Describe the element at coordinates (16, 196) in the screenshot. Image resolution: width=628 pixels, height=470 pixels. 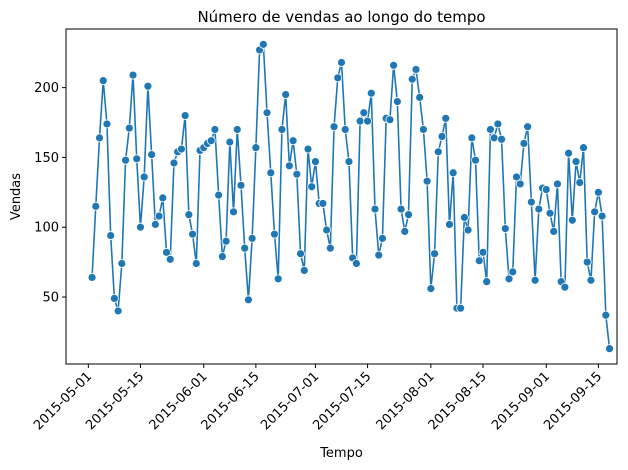
I see `y-axis-title: Vendas` at that location.